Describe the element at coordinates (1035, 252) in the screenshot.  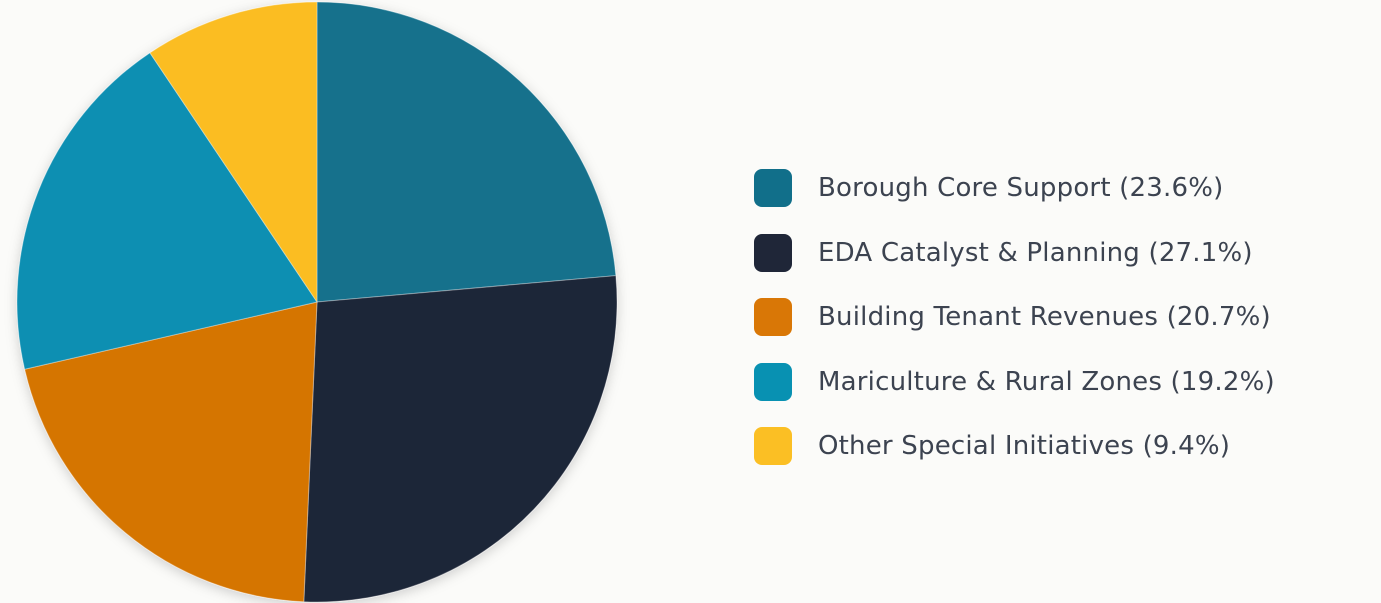
I see `legend-label: EDA Catalyst & Planning (27.1%)` at that location.